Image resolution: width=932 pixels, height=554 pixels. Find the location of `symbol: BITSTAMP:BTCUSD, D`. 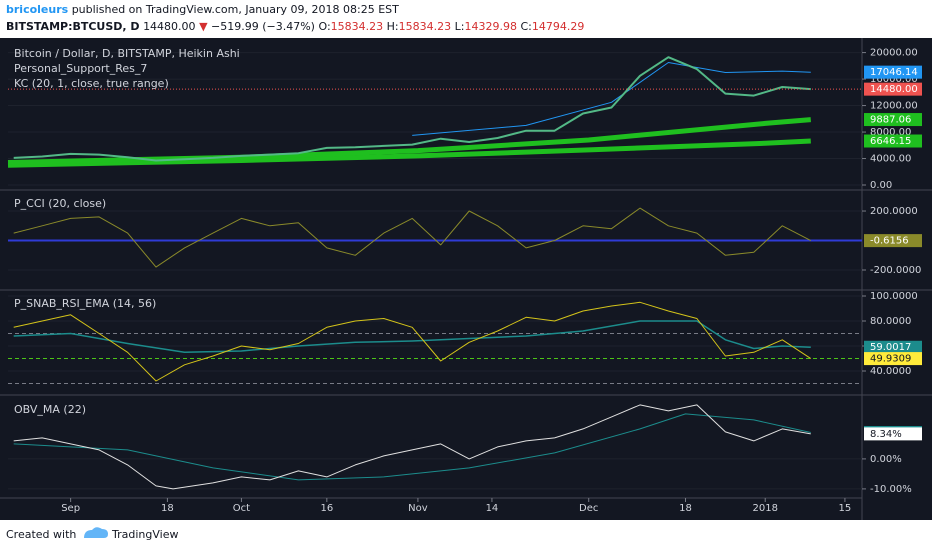

symbol: BITSTAMP:BTCUSD, D is located at coordinates (73, 26).